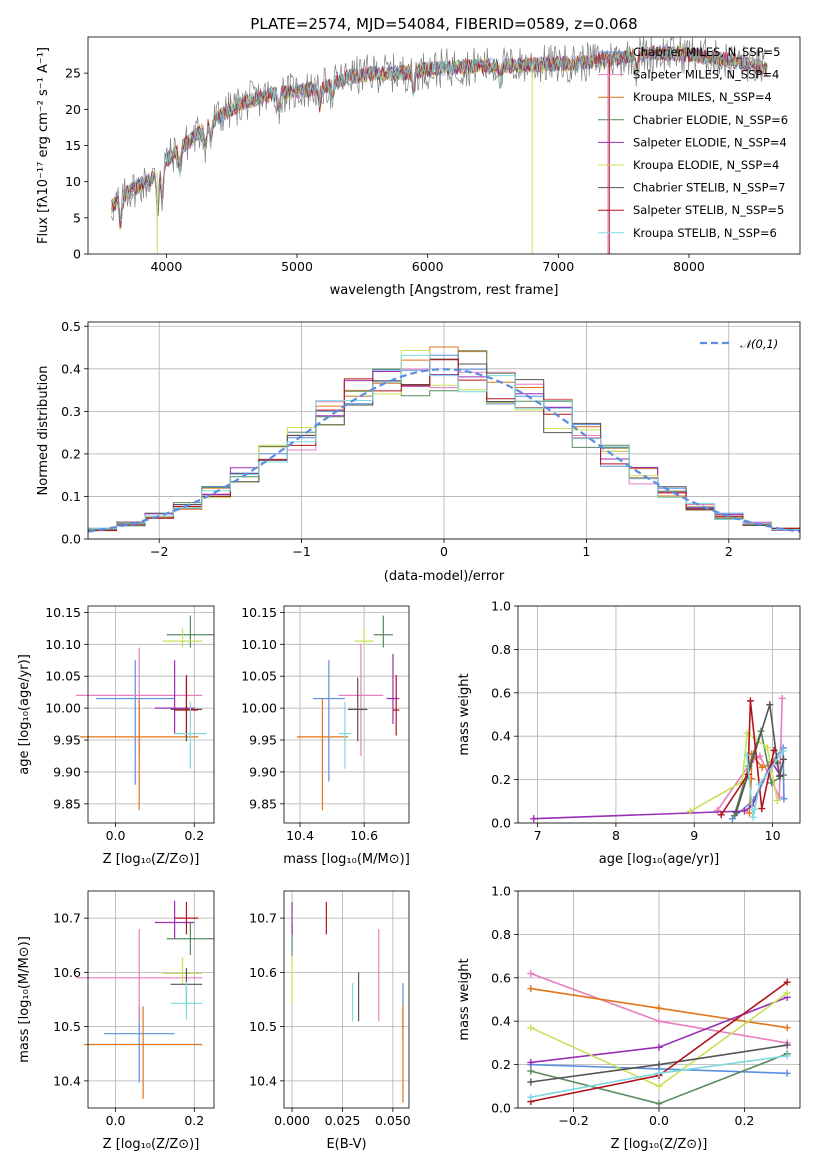 The height and width of the screenshot is (1170, 819). What do you see at coordinates (558, 266) in the screenshot?
I see `x-tick-label: 7000` at bounding box center [558, 266].